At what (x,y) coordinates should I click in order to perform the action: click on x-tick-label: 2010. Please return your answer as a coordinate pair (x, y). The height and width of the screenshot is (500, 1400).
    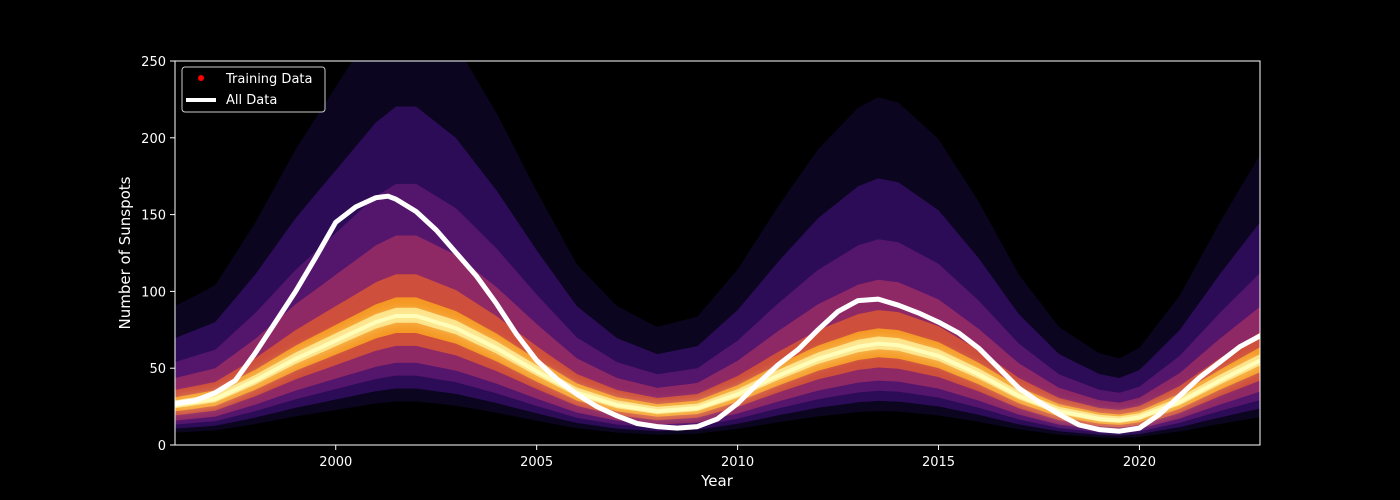
    Looking at the image, I should click on (737, 462).